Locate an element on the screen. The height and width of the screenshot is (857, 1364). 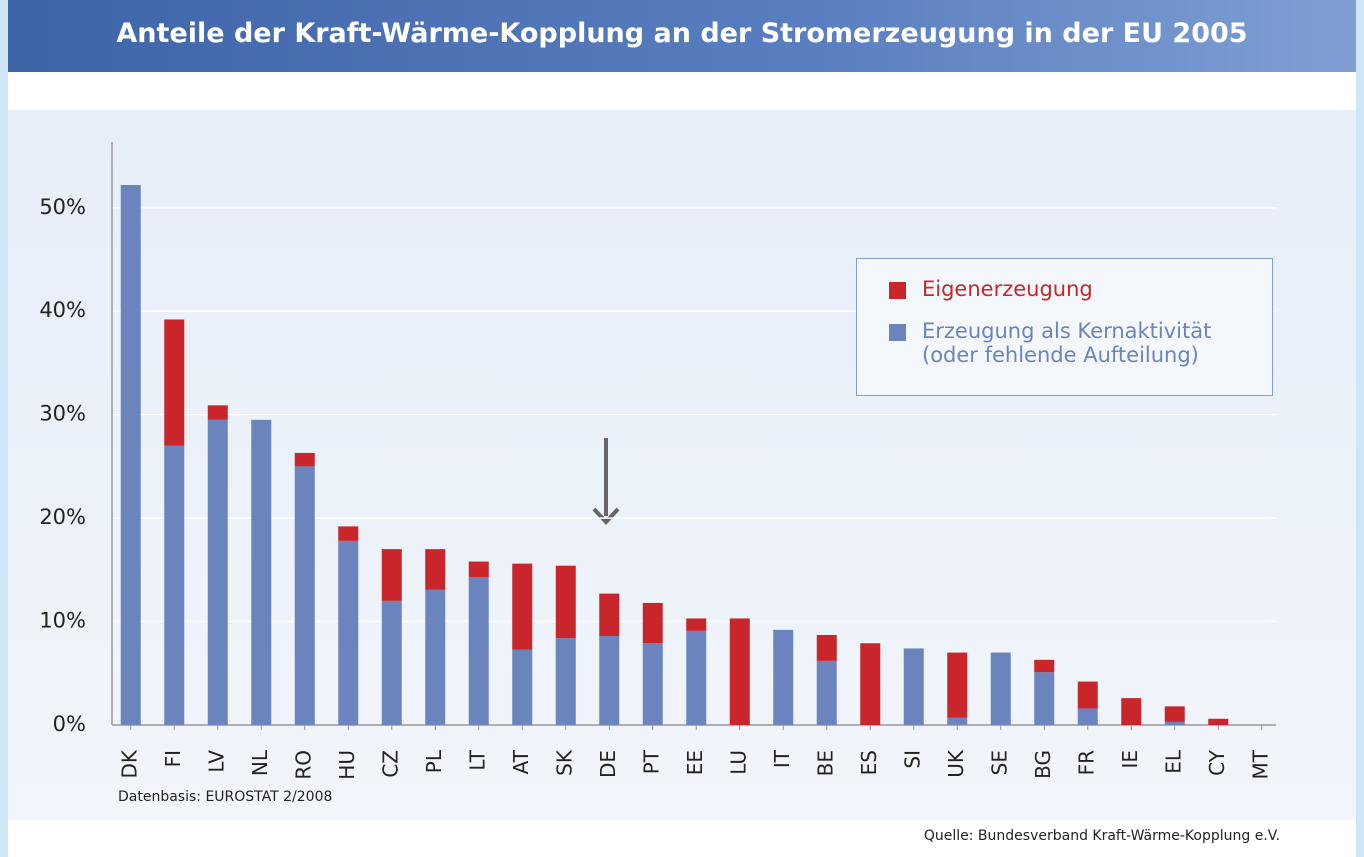
y-tick-label: 20% is located at coordinates (62, 517).